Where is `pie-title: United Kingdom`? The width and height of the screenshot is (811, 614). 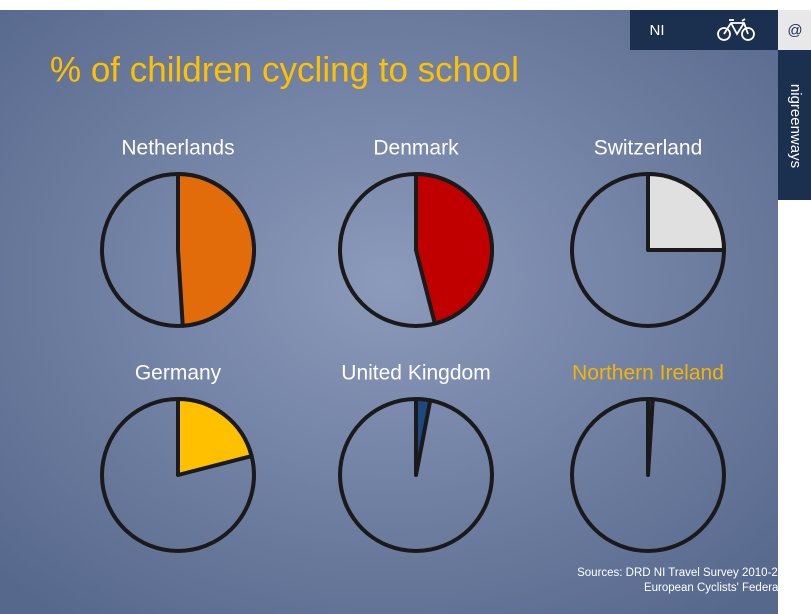
pie-title: United Kingdom is located at coordinates (415, 373).